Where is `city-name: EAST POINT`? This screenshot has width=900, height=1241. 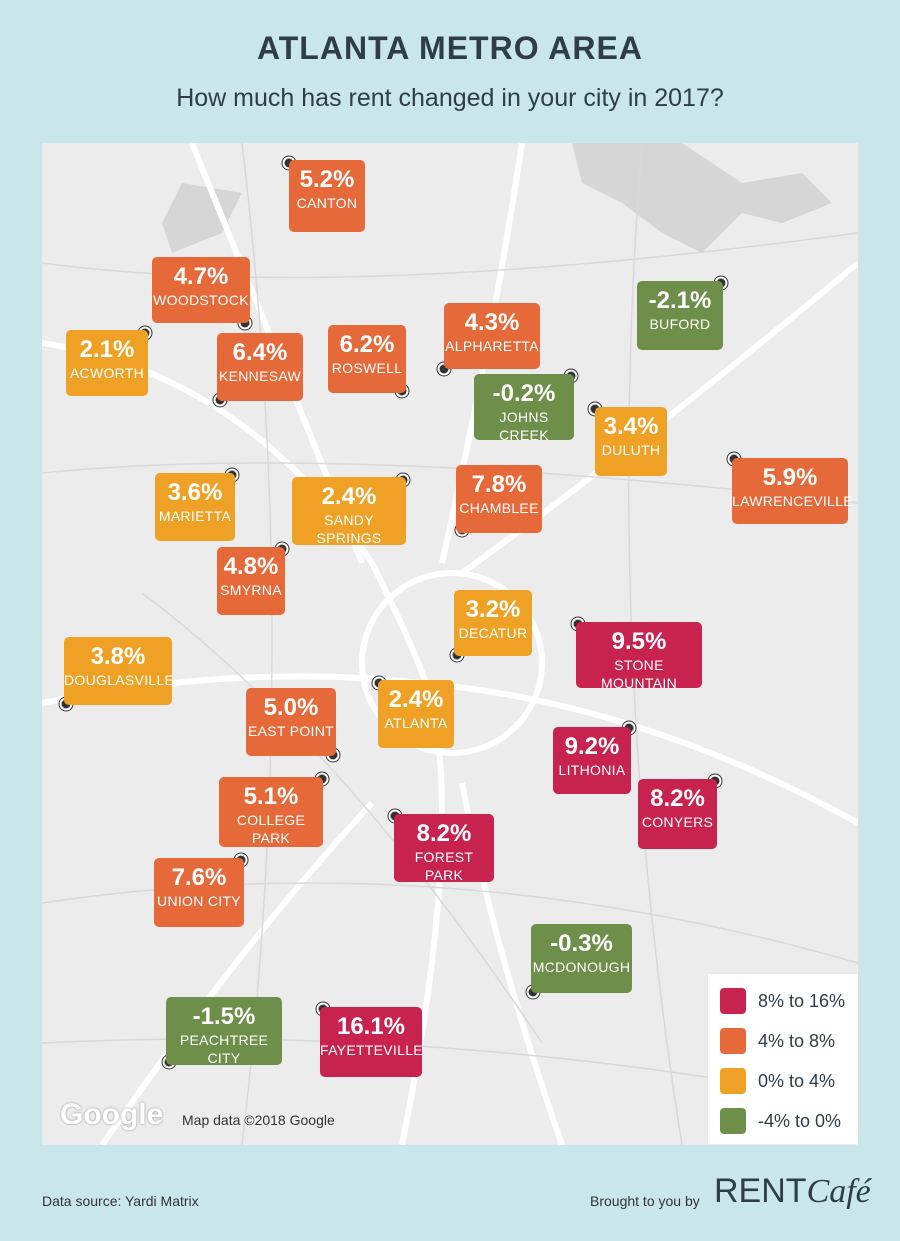
city-name: EAST POINT is located at coordinates (291, 731).